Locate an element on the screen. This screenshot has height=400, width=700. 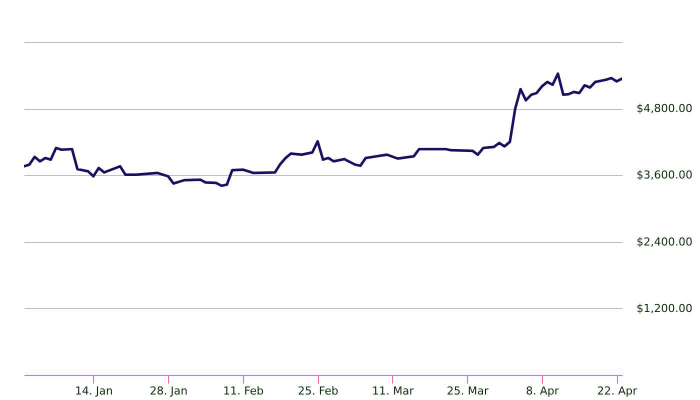
x-tick-label: 28. Jan is located at coordinates (169, 391).